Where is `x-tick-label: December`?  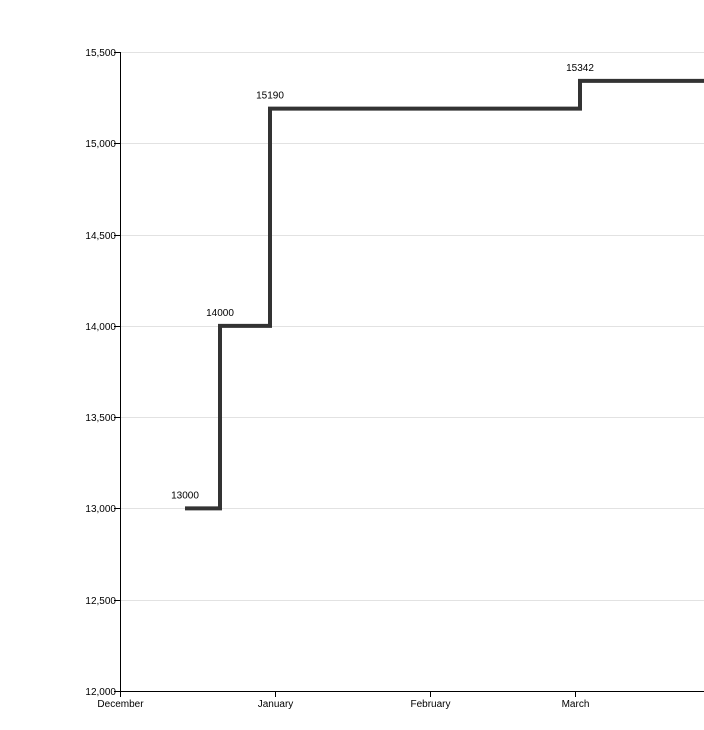 x-tick-label: December is located at coordinates (120, 704).